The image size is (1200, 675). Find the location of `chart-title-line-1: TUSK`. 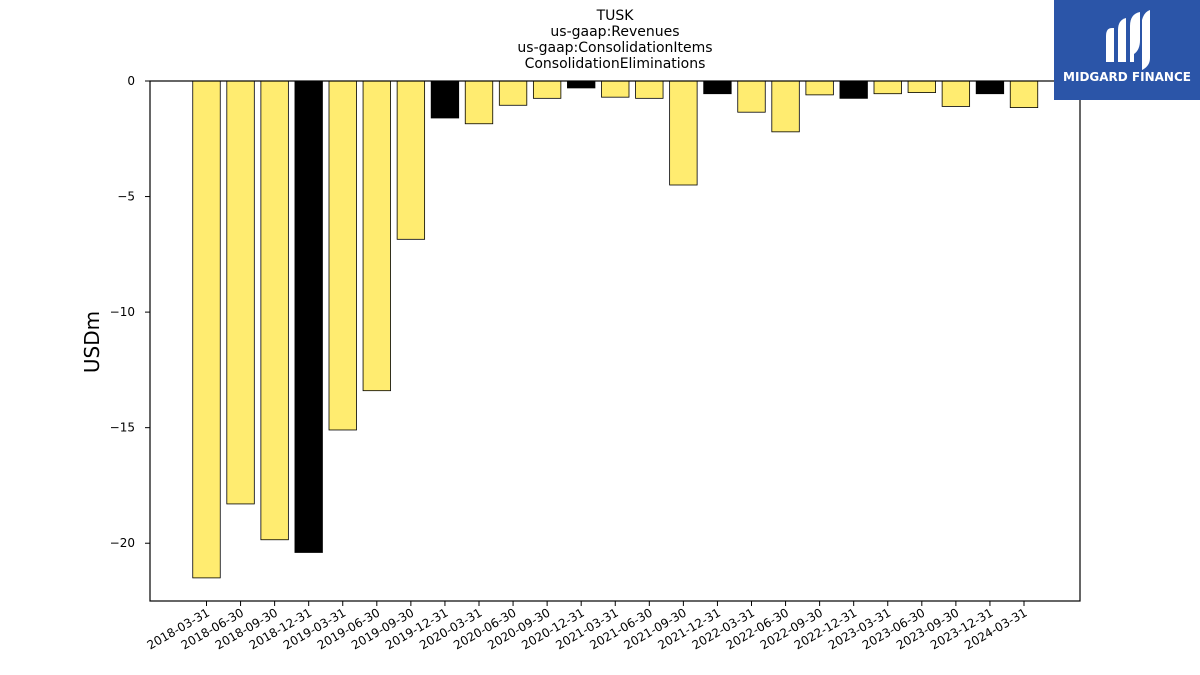

chart-title-line-1: TUSK is located at coordinates (615, 16).